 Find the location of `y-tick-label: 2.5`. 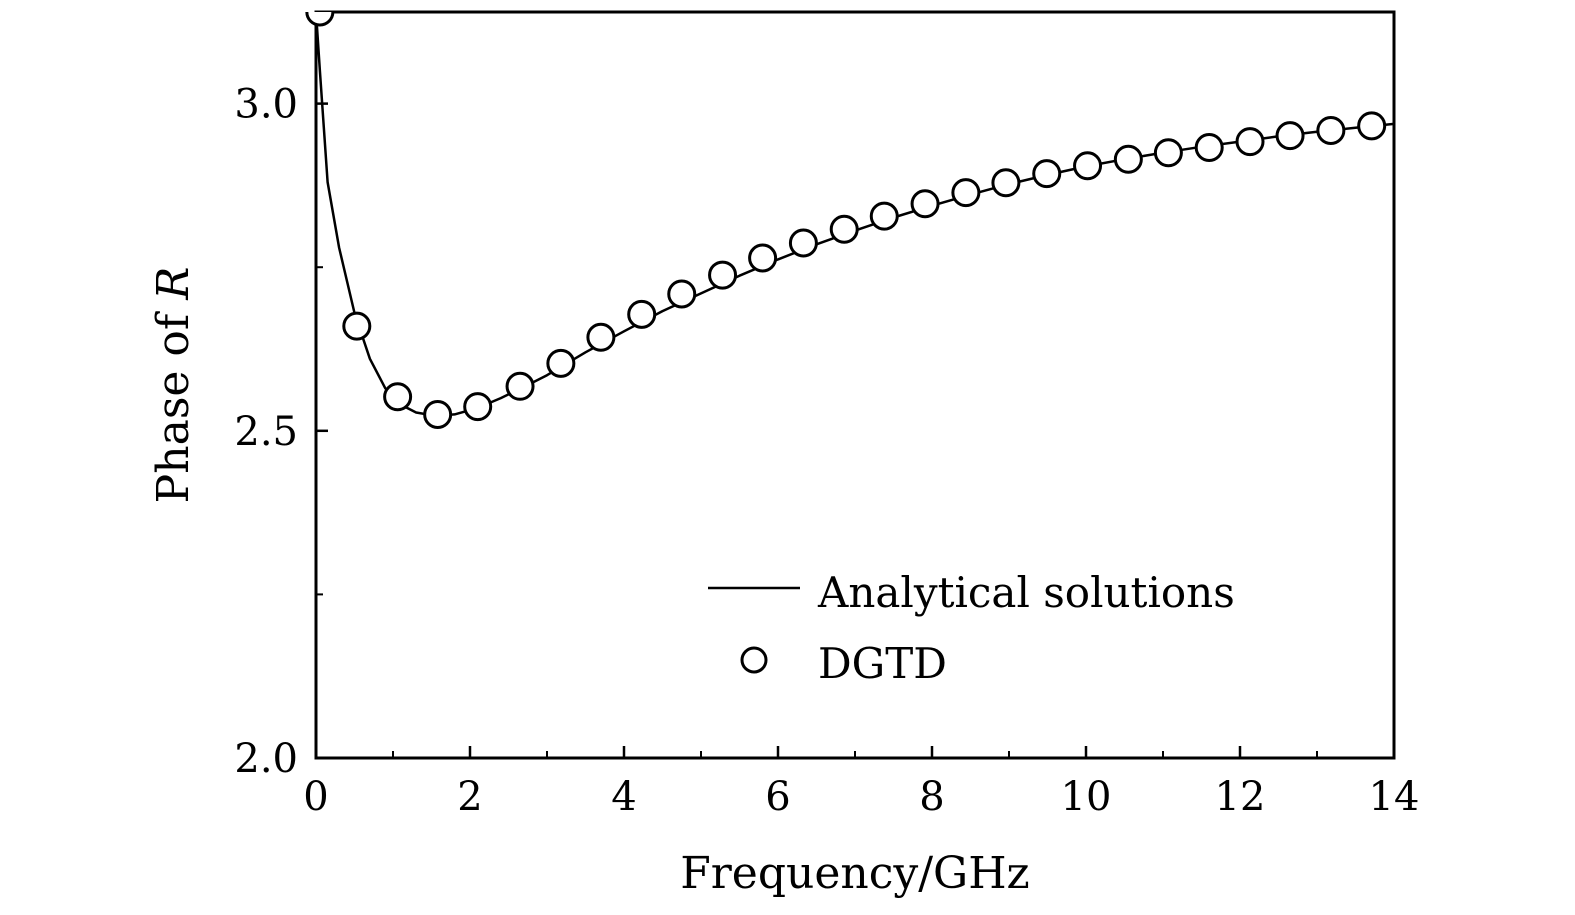

y-tick-label: 2.5 is located at coordinates (266, 432).